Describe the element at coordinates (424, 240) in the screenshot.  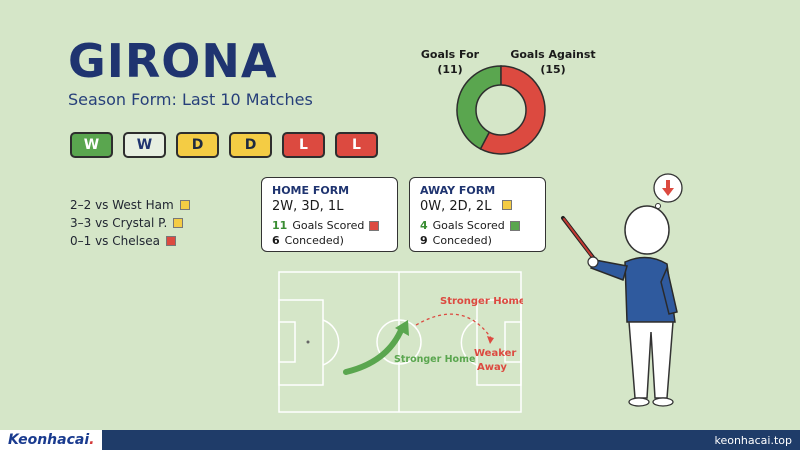
I see `away-conceded-number: 9` at that location.